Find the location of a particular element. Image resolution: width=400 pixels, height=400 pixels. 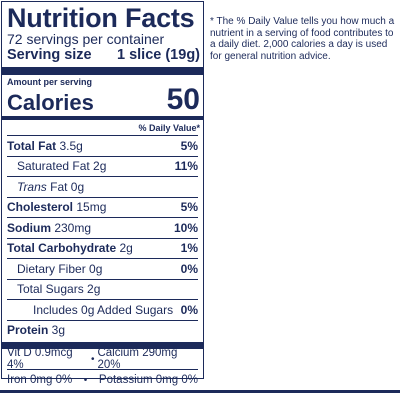

nutrient-row-protein: Protein 3g is located at coordinates (102, 330).